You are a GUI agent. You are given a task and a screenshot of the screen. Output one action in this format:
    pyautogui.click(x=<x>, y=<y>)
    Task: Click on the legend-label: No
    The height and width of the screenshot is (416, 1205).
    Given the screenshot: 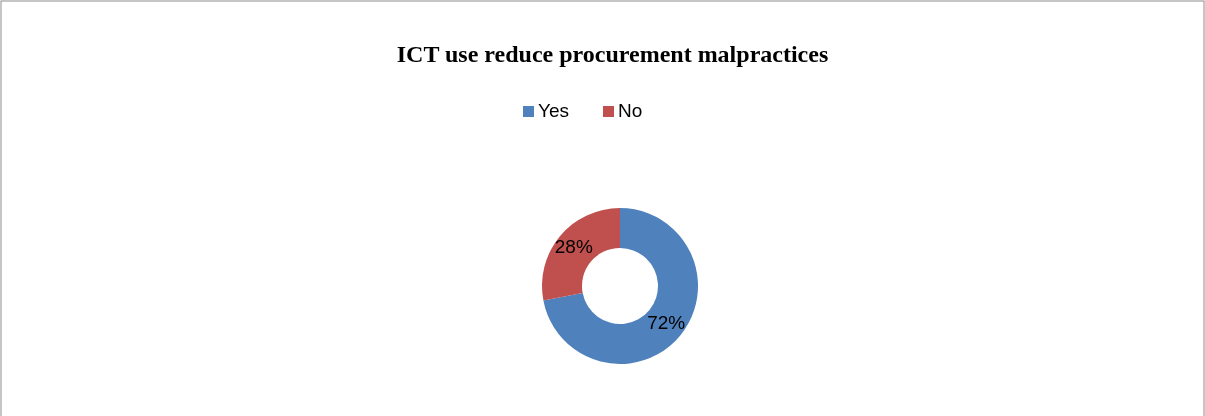 What is the action you would take?
    pyautogui.click(x=630, y=110)
    